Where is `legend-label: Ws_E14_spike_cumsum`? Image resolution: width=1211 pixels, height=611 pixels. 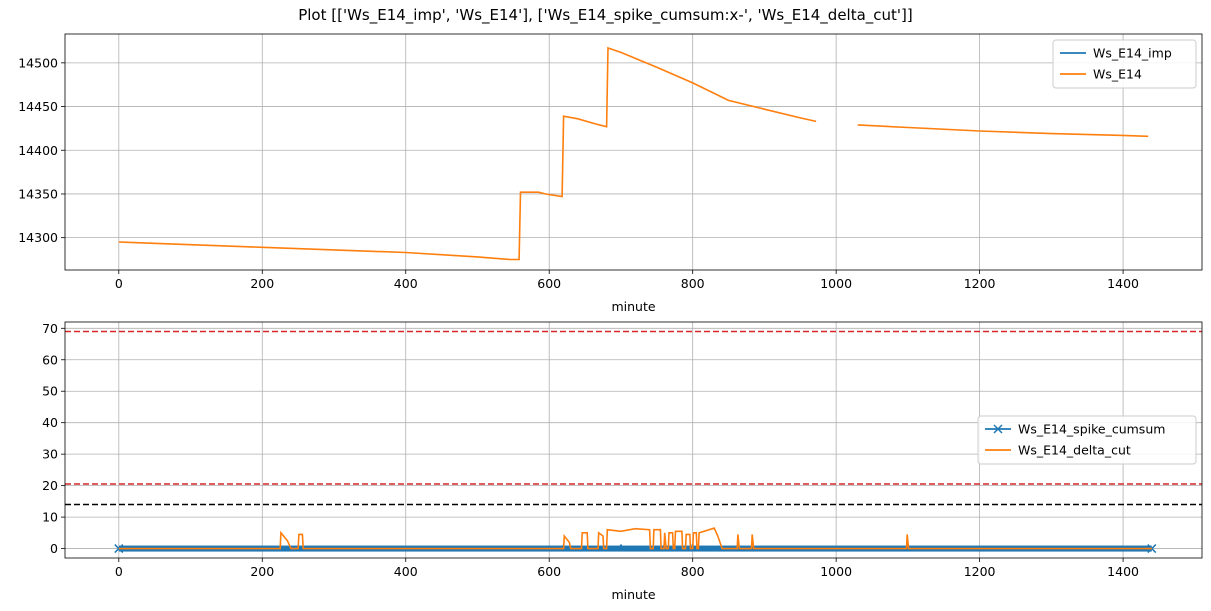
legend-label: Ws_E14_spike_cumsum is located at coordinates (1091, 429).